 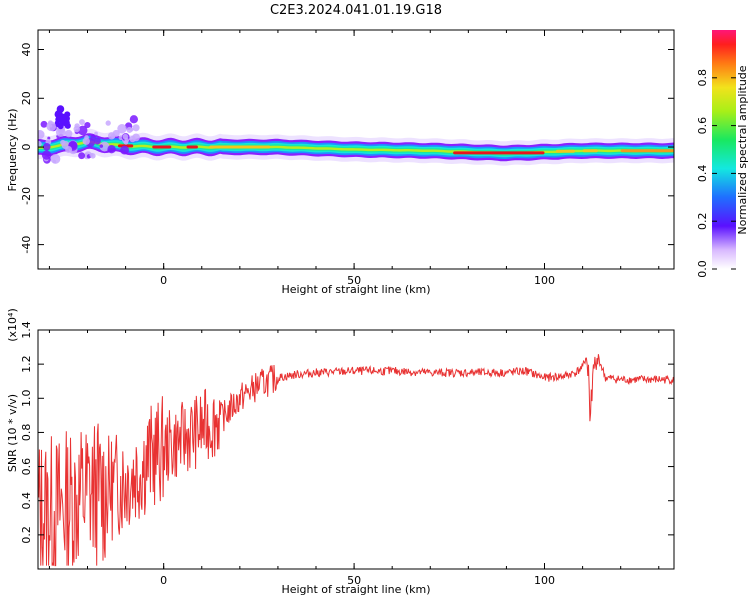 I want to click on colorbar-tick-label: 0.8, so click(x=702, y=78).